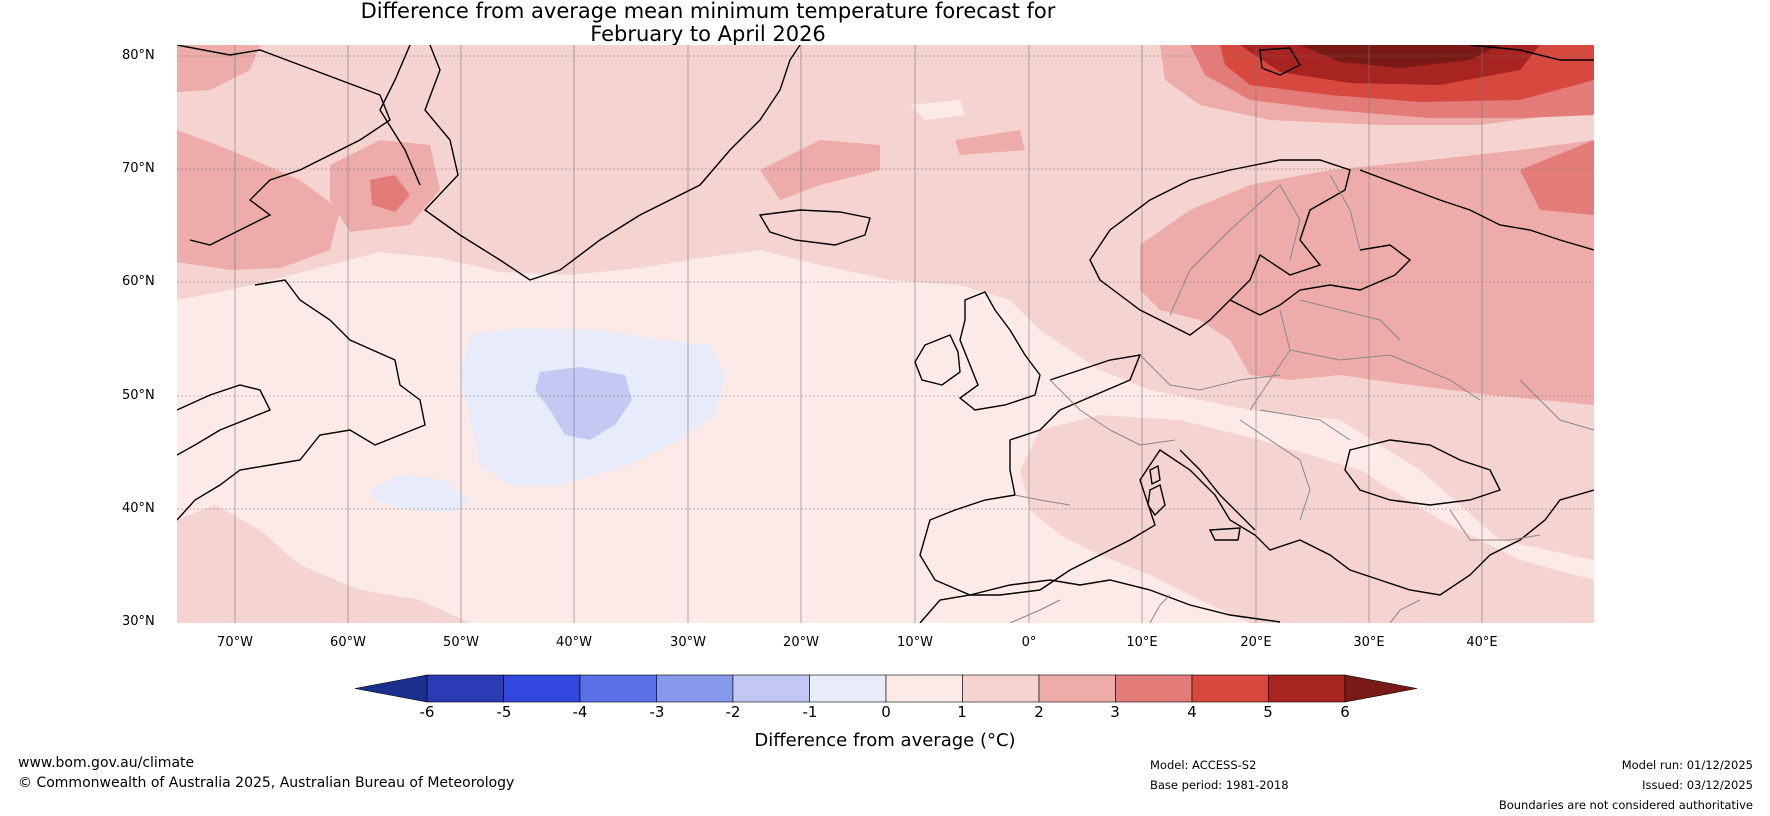 This screenshot has height=816, width=1770. Describe the element at coordinates (1115, 712) in the screenshot. I see `colorbar-tick-3: 3` at that location.